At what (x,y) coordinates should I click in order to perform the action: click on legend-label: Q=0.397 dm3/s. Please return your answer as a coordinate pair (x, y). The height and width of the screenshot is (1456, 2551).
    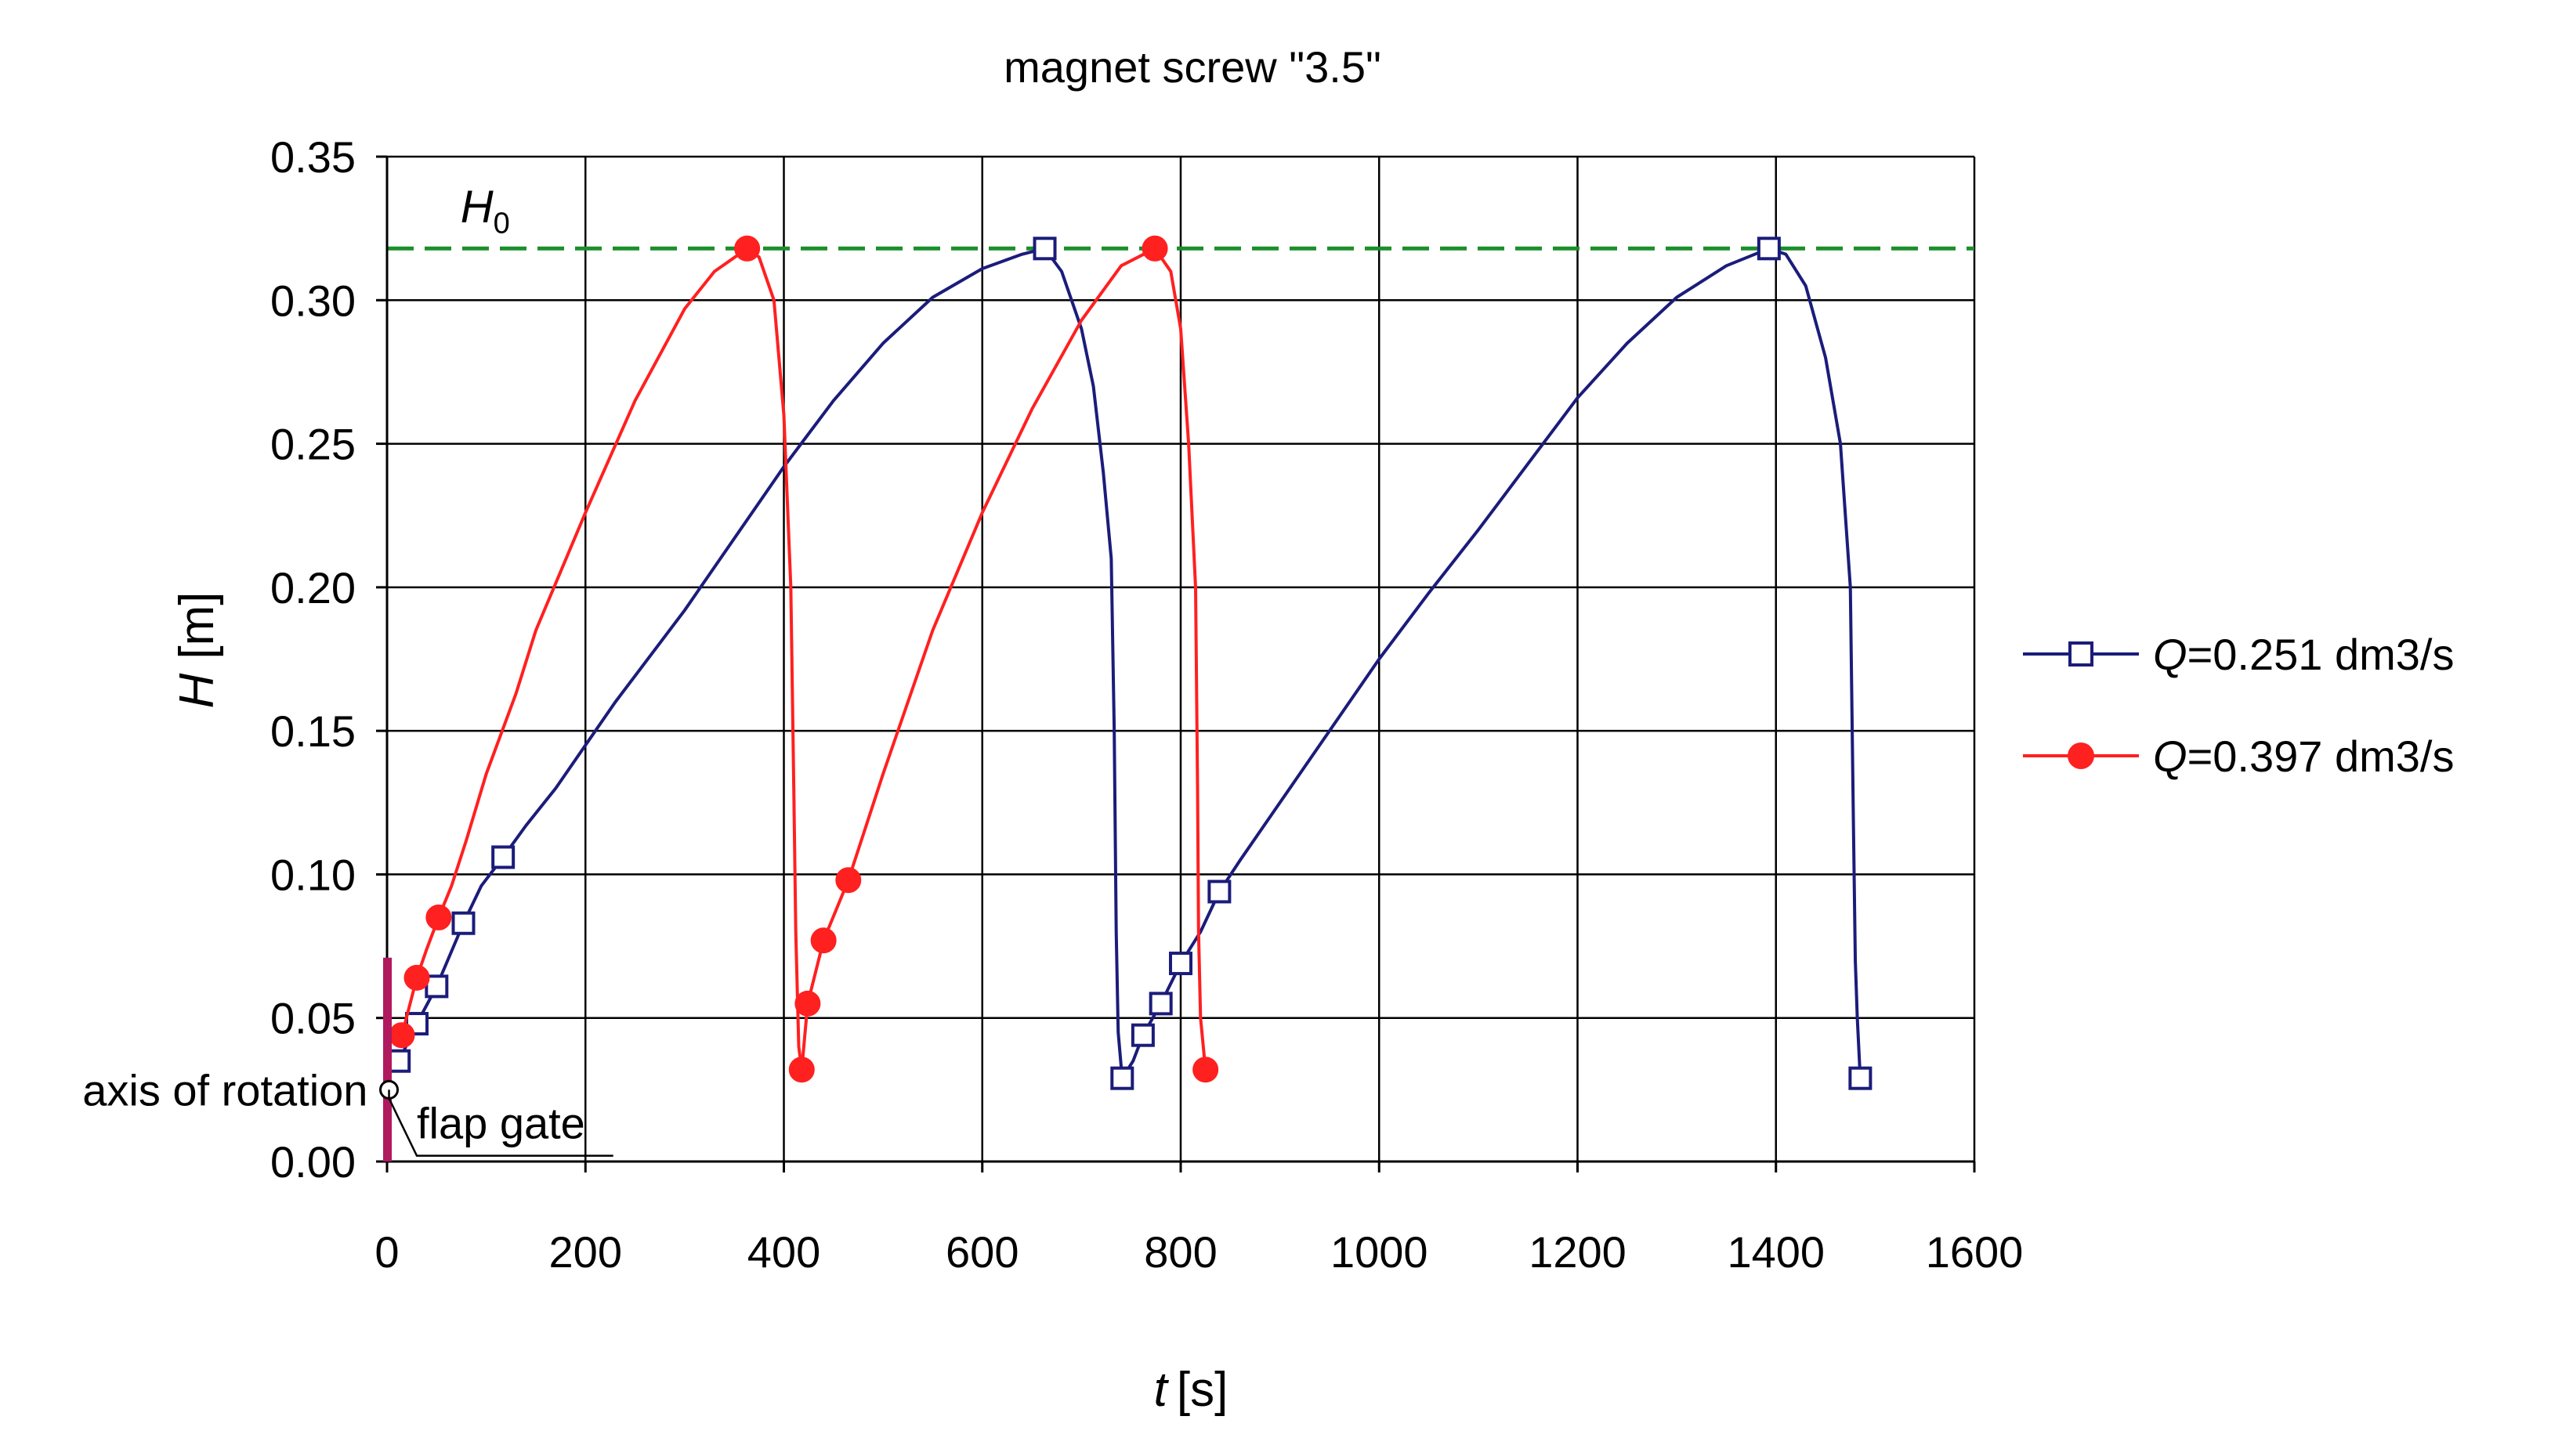
    Looking at the image, I should click on (2303, 756).